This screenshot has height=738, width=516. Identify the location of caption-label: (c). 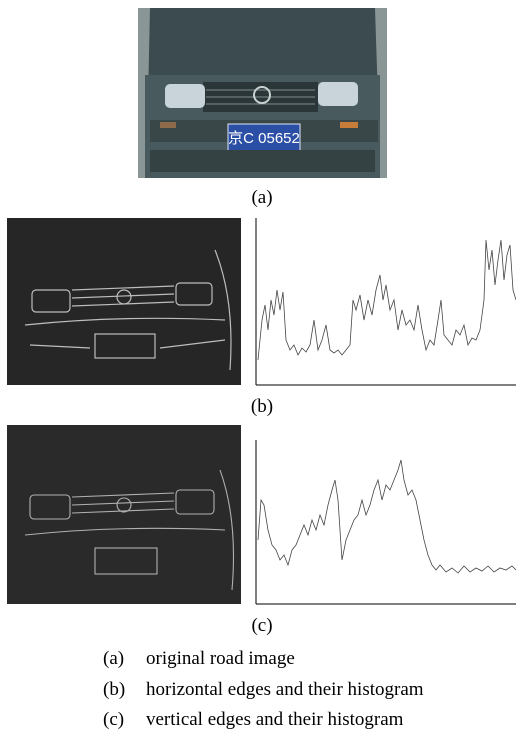
(113, 719).